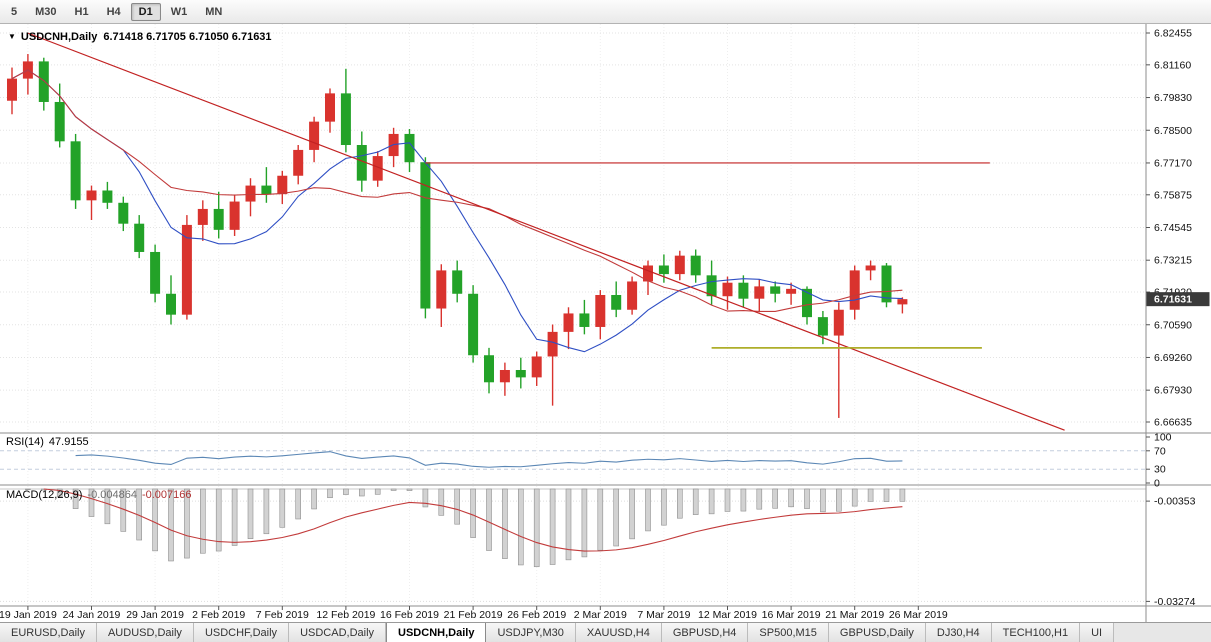  What do you see at coordinates (618, 632) in the screenshot?
I see `tab-xauusd-h4: XAUUSD,H4` at bounding box center [618, 632].